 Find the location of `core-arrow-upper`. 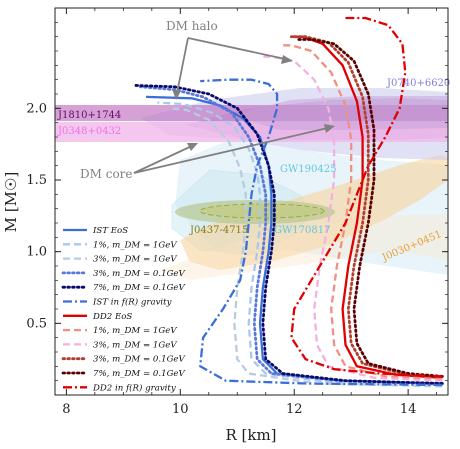

core-arrow-upper is located at coordinates (165, 158).